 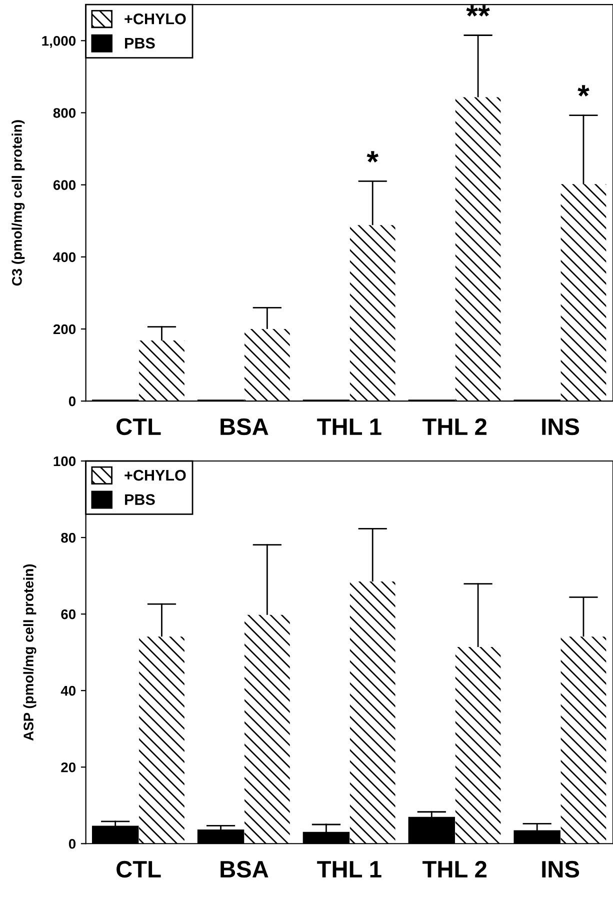 I want to click on y-tick-label: 80, so click(x=68, y=537).